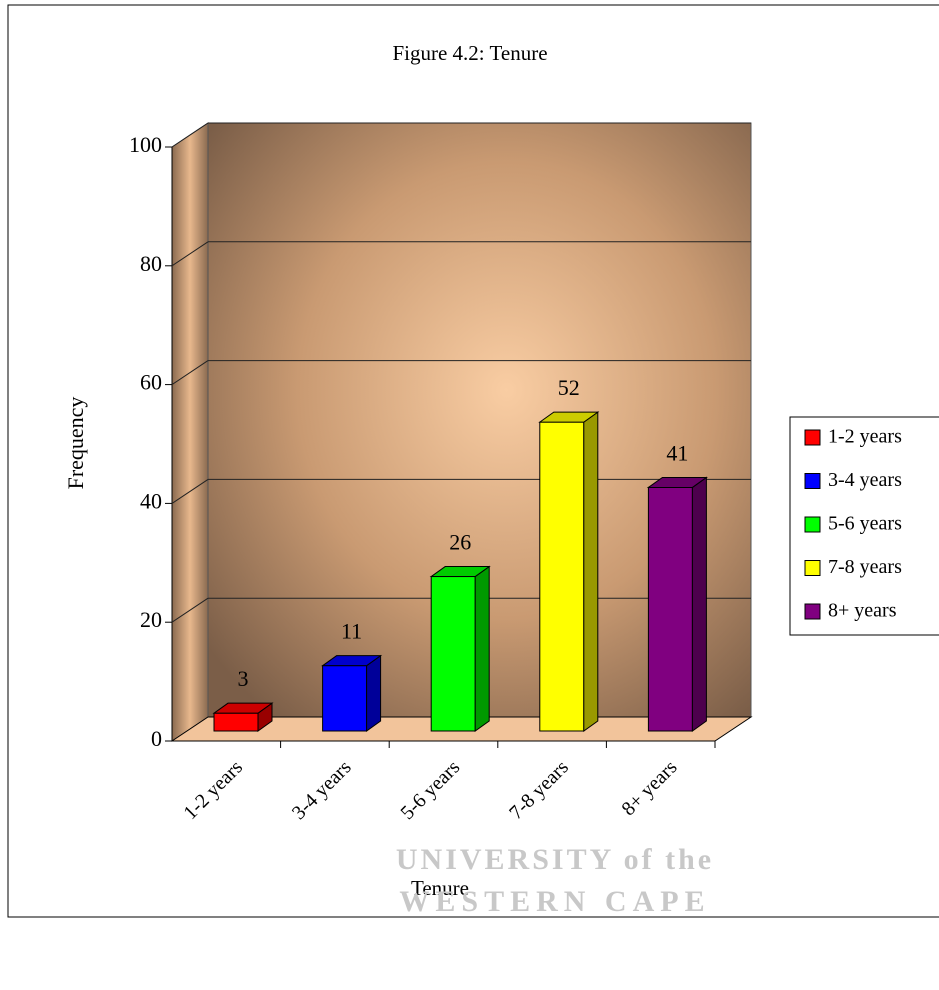 Image resolution: width=939 pixels, height=990 pixels. What do you see at coordinates (865, 437) in the screenshot?
I see `legend-label: 1-2 years` at bounding box center [865, 437].